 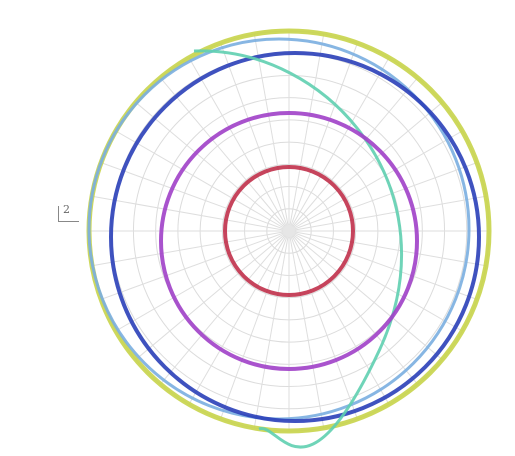 I want to click on annotation-tick, so click(x=58, y=214).